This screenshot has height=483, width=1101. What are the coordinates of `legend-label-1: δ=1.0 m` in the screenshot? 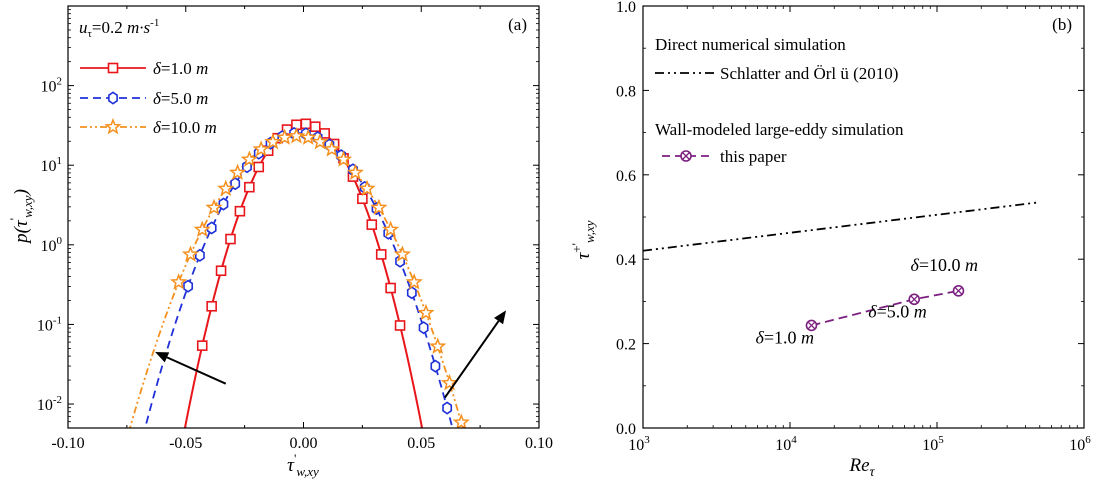 It's located at (180, 68).